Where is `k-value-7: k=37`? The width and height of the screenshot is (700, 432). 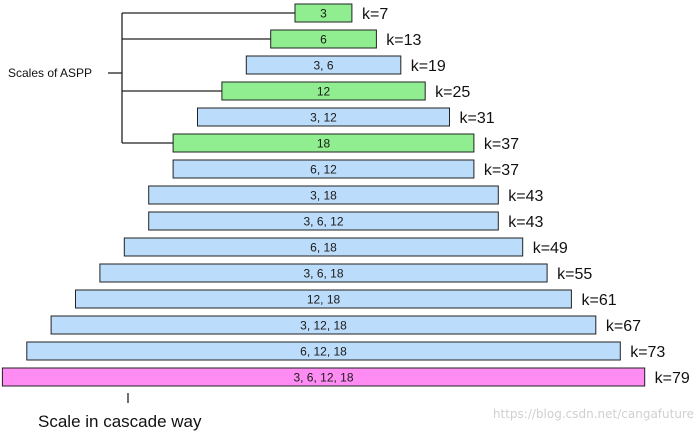 k-value-7: k=37 is located at coordinates (501, 170).